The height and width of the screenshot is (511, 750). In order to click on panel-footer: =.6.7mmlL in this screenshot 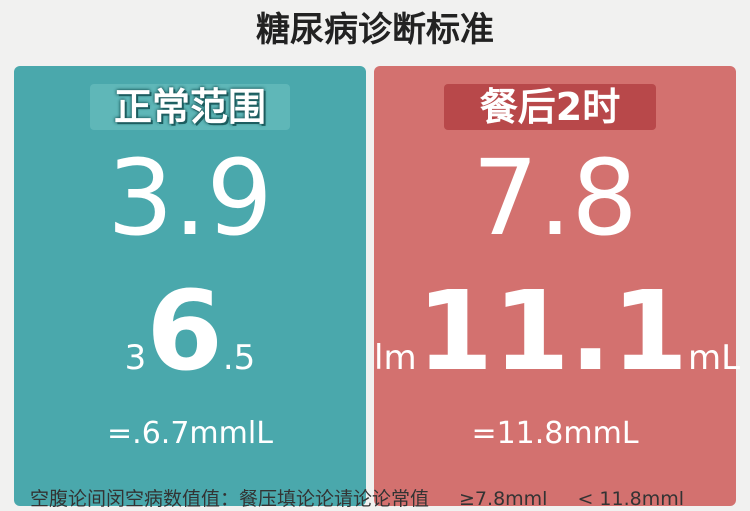, I will do `click(190, 433)`.